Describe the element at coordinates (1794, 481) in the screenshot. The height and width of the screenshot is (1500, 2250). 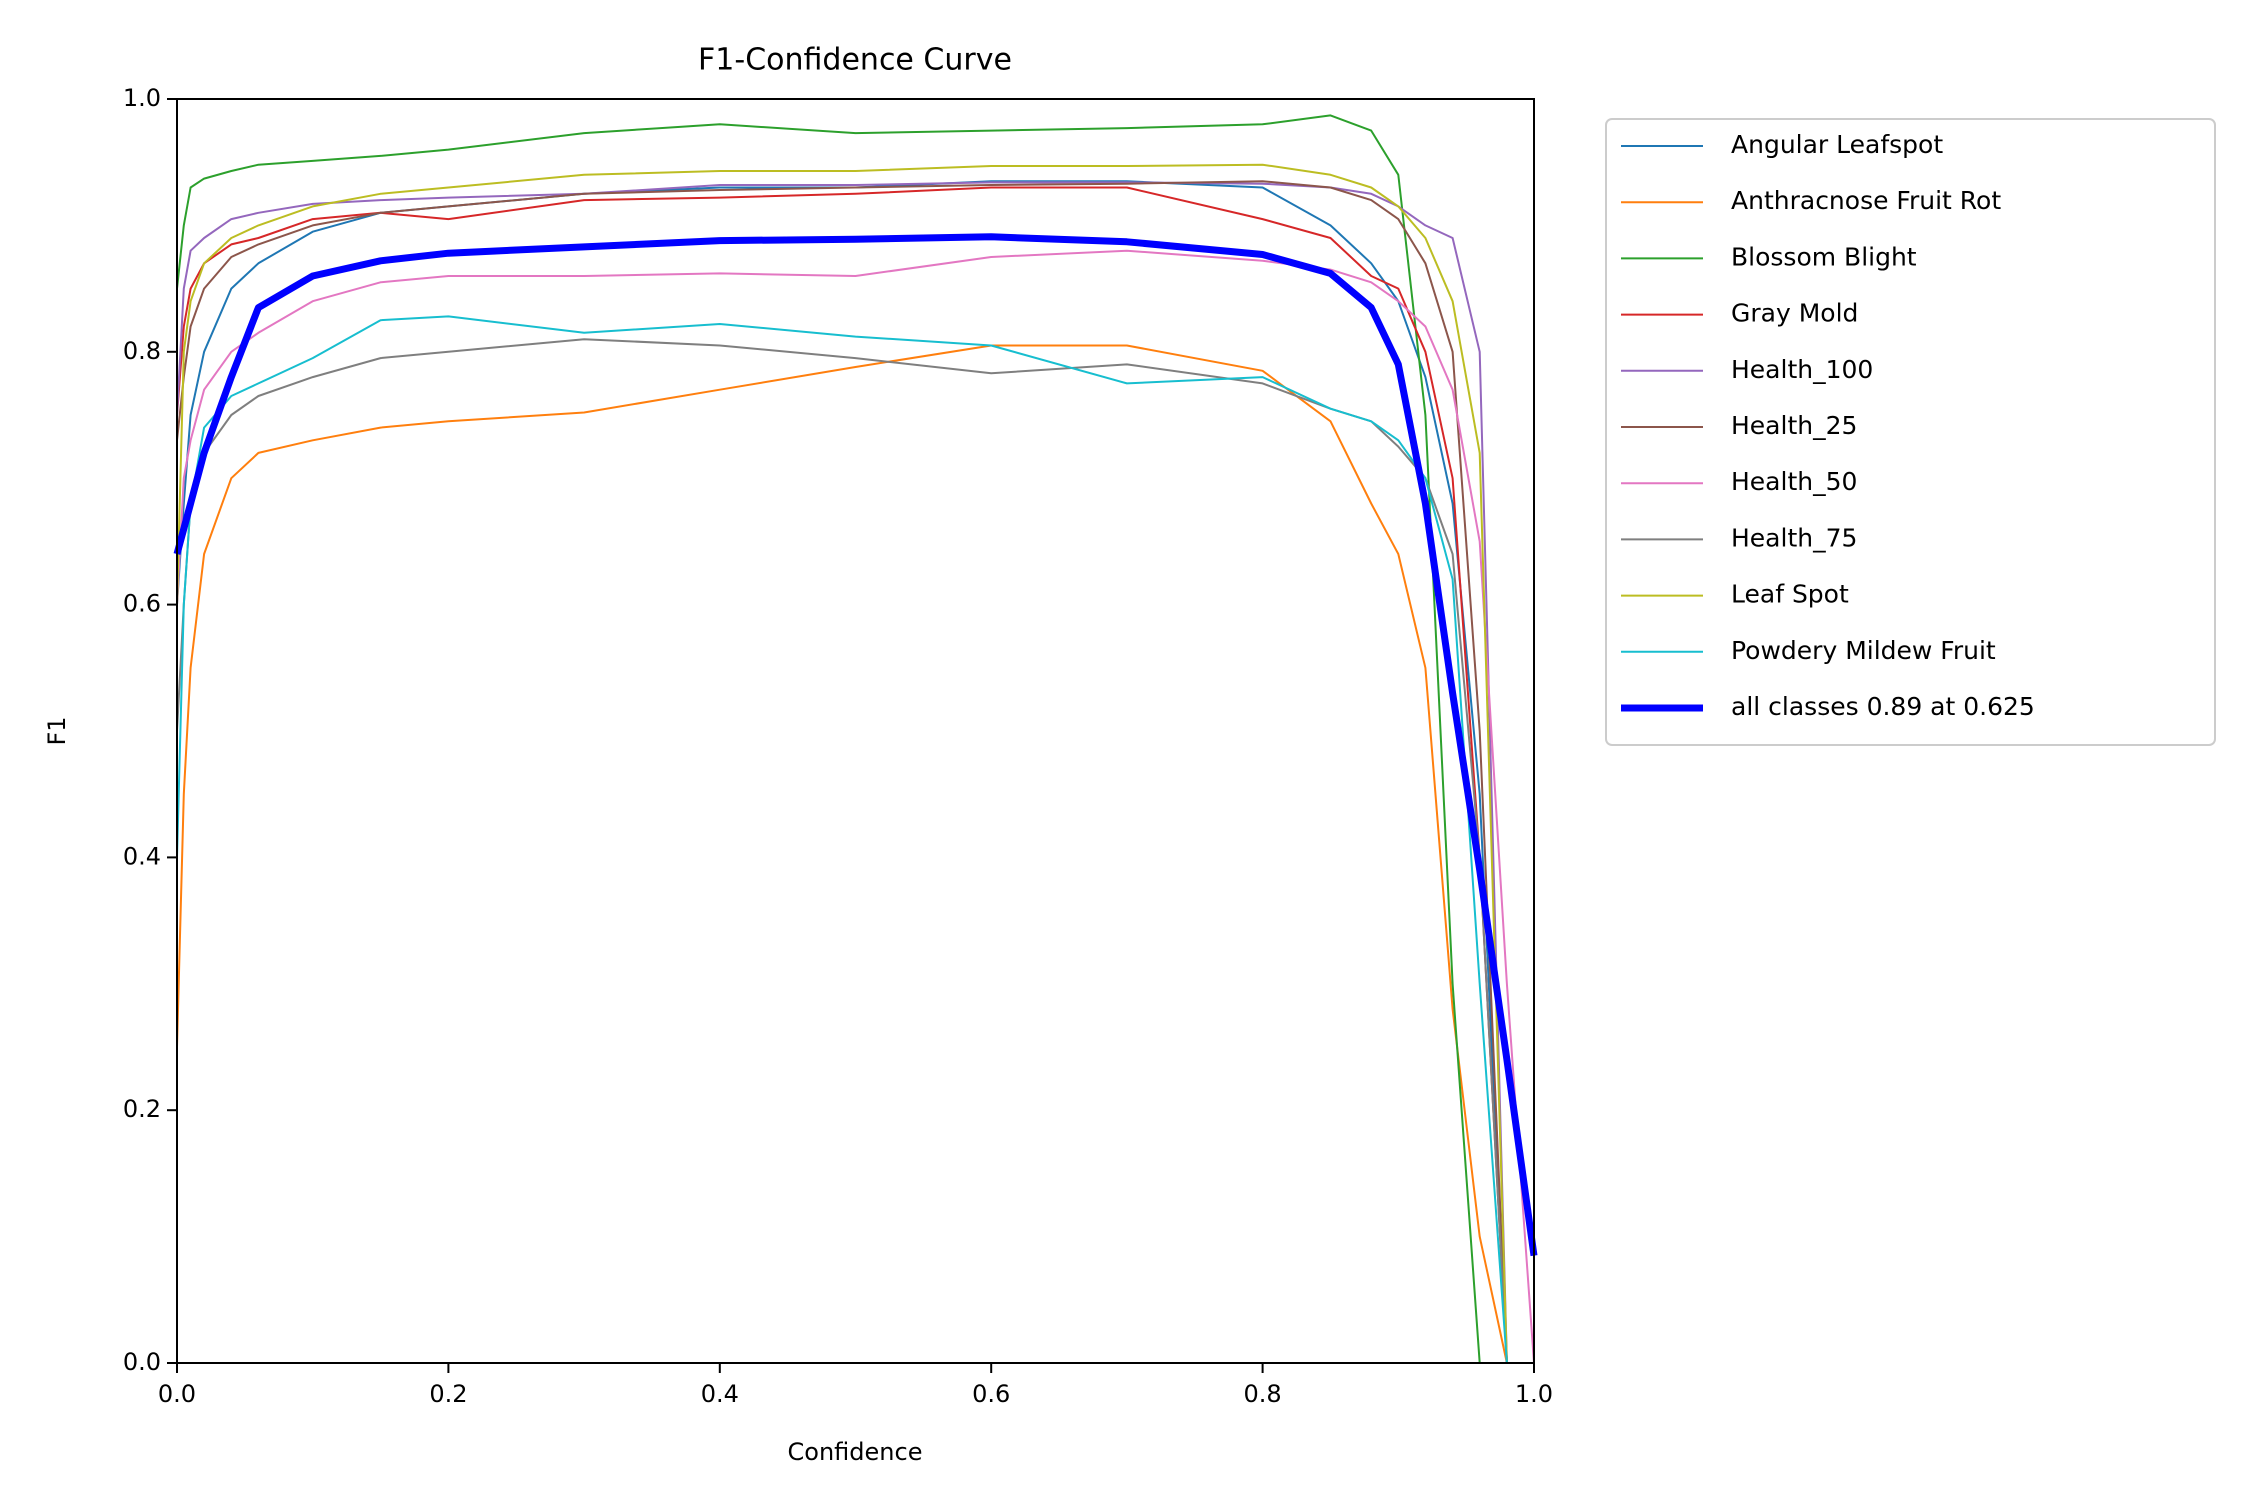
I see `legend-label: Health_50` at that location.